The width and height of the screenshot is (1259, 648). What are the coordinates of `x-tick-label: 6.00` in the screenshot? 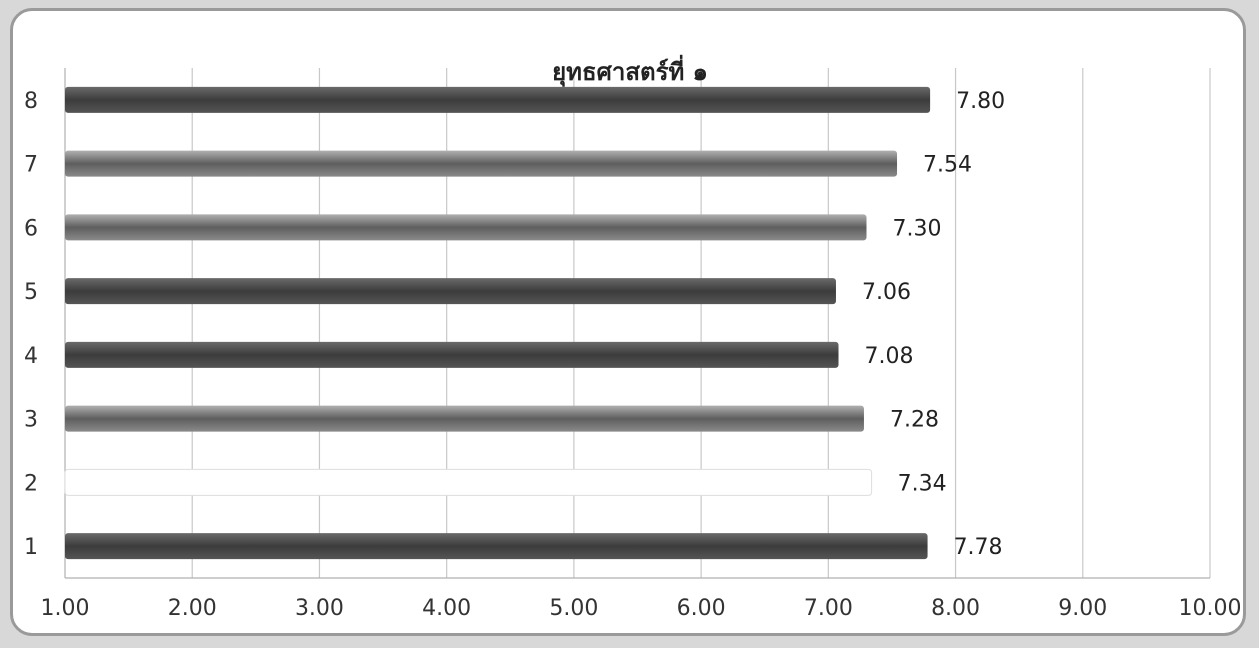 It's located at (701, 608).